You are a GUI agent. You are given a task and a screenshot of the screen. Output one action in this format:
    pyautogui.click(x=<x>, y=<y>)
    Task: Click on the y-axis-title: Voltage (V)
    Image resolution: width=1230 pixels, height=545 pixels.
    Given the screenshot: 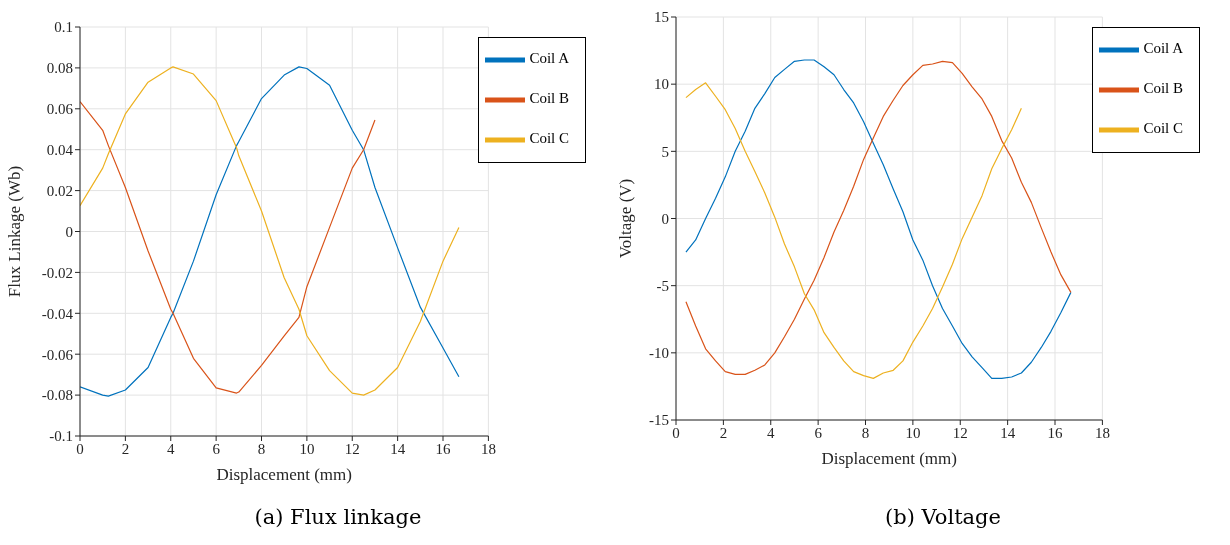 What is the action you would take?
    pyautogui.click(x=626, y=218)
    